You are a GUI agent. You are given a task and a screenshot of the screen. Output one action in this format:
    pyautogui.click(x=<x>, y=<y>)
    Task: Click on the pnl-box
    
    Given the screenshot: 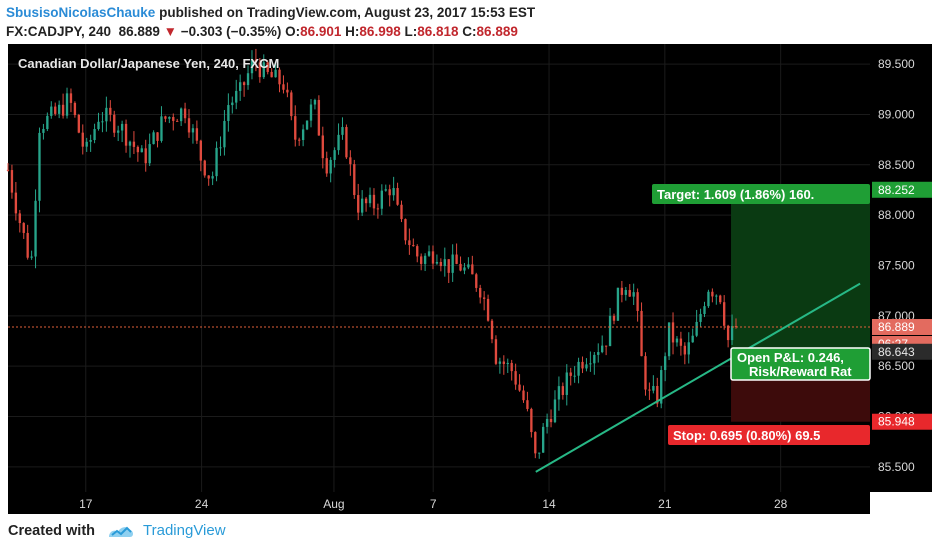 What is the action you would take?
    pyautogui.click(x=800, y=364)
    